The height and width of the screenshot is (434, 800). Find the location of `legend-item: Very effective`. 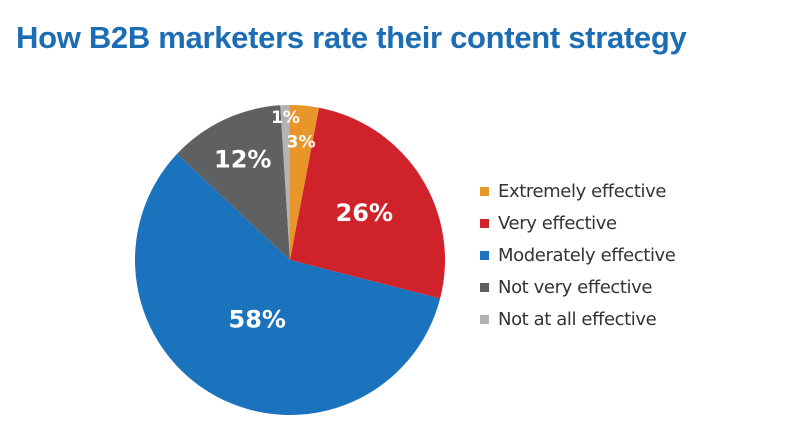

legend-item: Very effective is located at coordinates (578, 223).